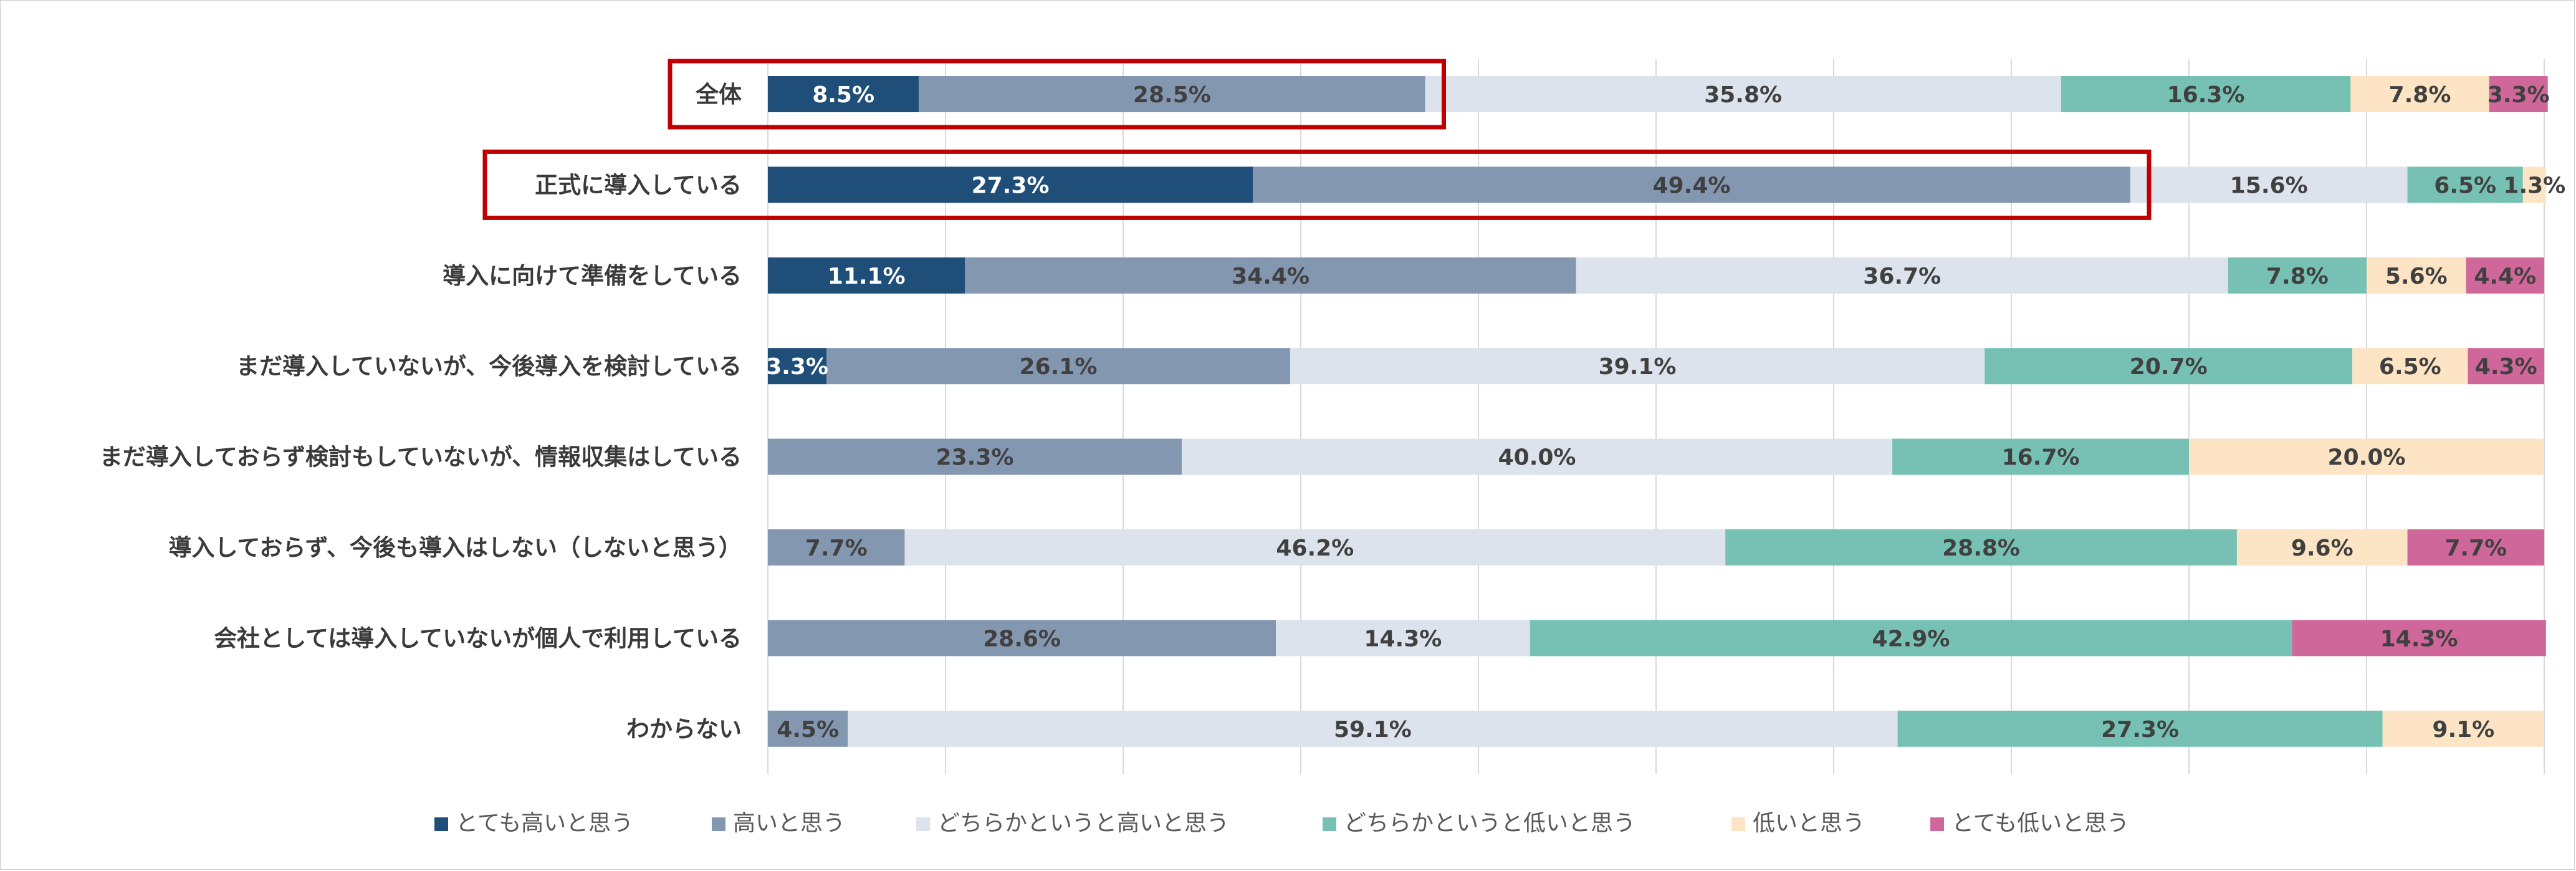  Describe the element at coordinates (455, 547) in the screenshot. I see `category-label: 導入しておらず、今後も導入はしない（しないと思う）` at that location.